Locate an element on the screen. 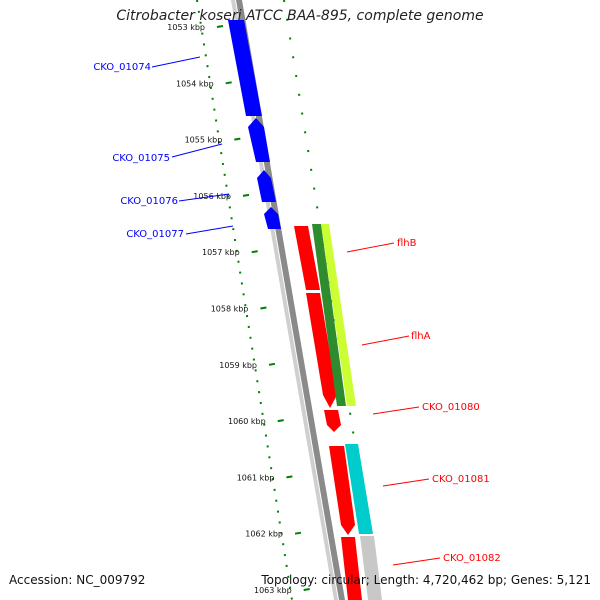 The width and height of the screenshot is (600, 600). label-cko-01082: CKO_01082 is located at coordinates (472, 558).